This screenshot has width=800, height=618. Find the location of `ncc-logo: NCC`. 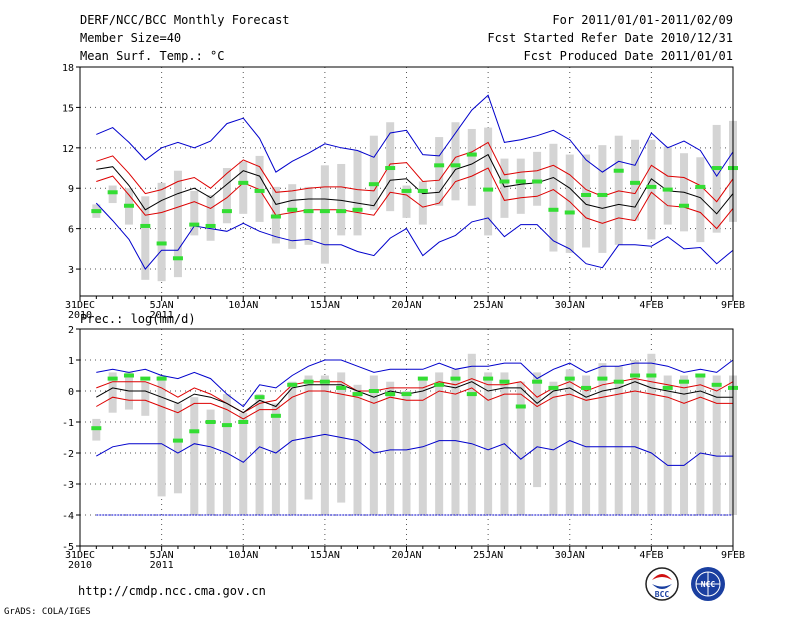

ncc-logo: NCC is located at coordinates (708, 584).